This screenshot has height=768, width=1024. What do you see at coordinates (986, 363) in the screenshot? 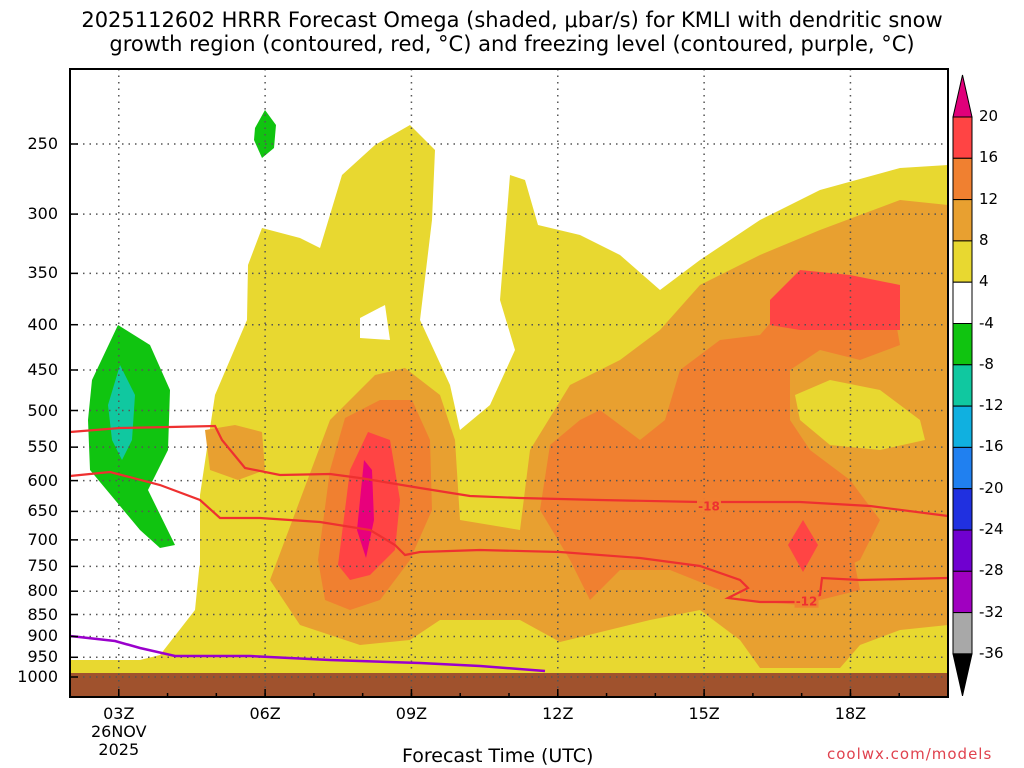
I see `colorbar-label: -8` at bounding box center [986, 363].